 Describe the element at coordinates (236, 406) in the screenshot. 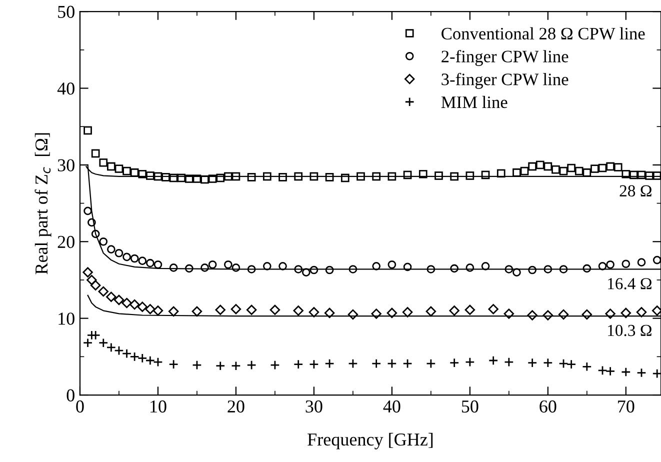

I see `x-tick-label: 20` at that location.